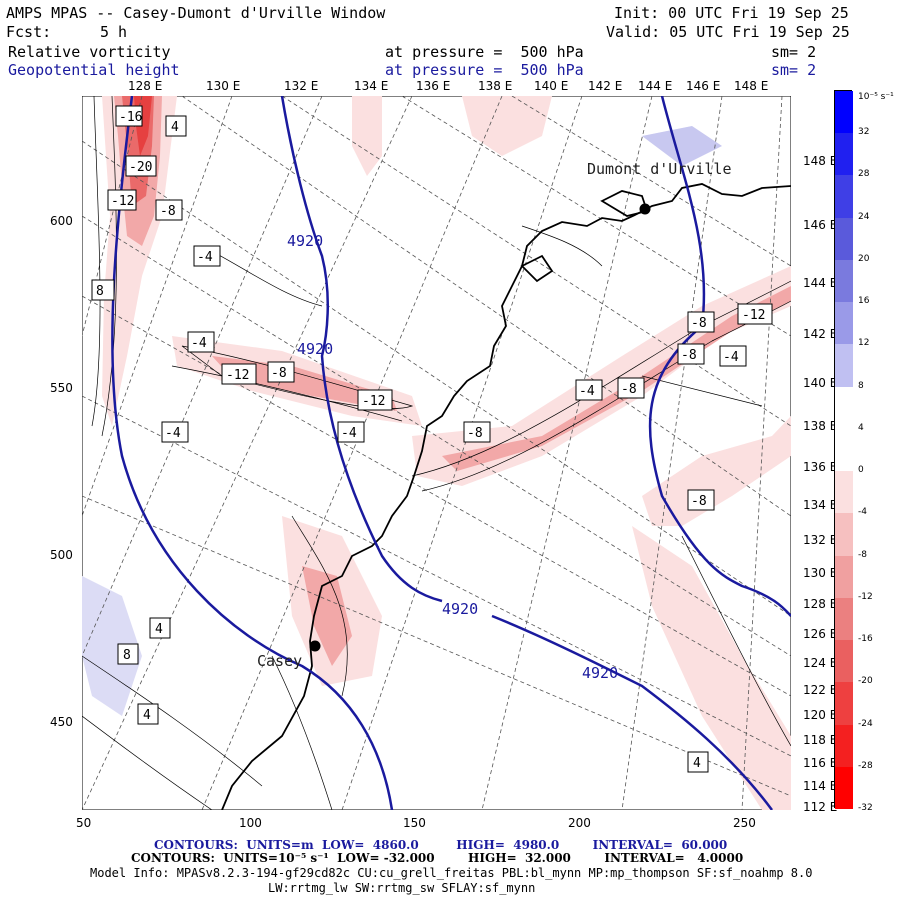 This screenshot has width=900, height=900. What do you see at coordinates (114, 32) in the screenshot?
I see `forecast-hour: 5 h` at bounding box center [114, 32].